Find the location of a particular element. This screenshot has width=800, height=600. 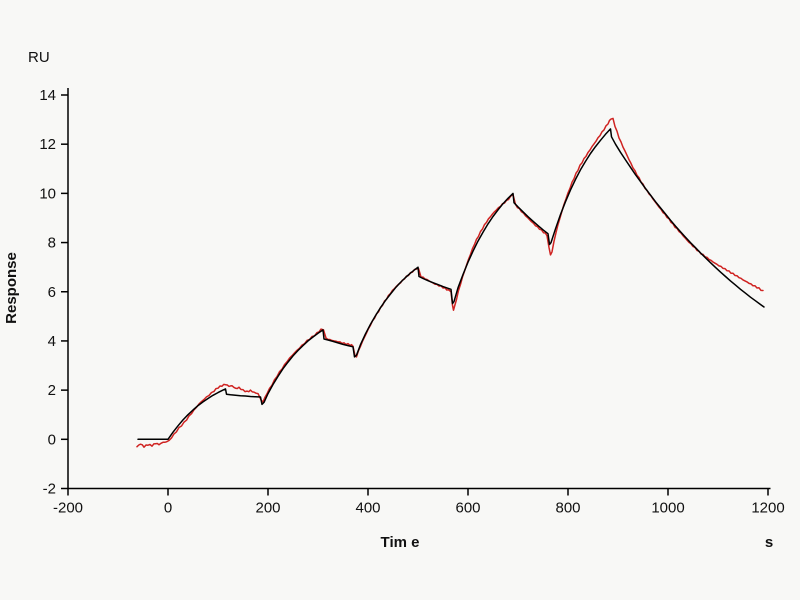

y-unit-label: RU is located at coordinates (39, 57).